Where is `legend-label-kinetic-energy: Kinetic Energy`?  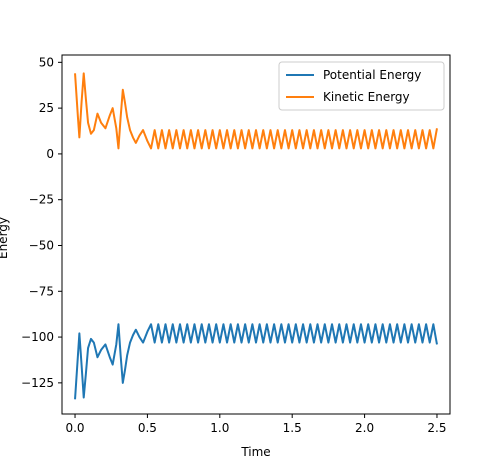 legend-label-kinetic-energy: Kinetic Energy is located at coordinates (366, 97).